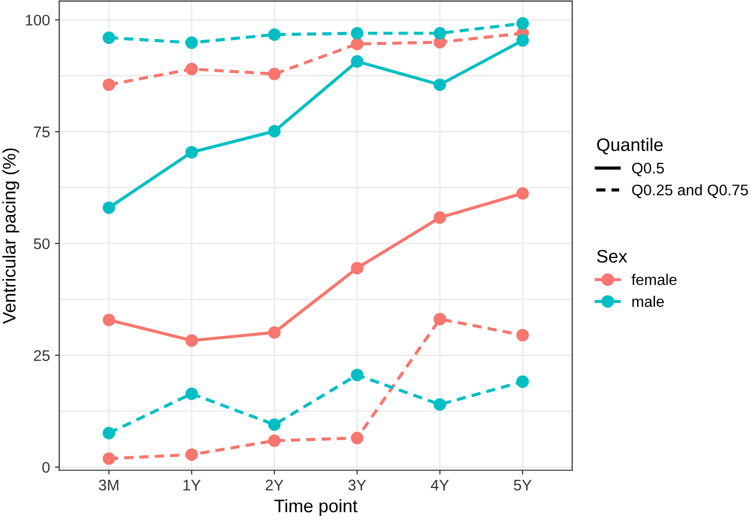 Image resolution: width=750 pixels, height=526 pixels. I want to click on legend-label: male, so click(648, 301).